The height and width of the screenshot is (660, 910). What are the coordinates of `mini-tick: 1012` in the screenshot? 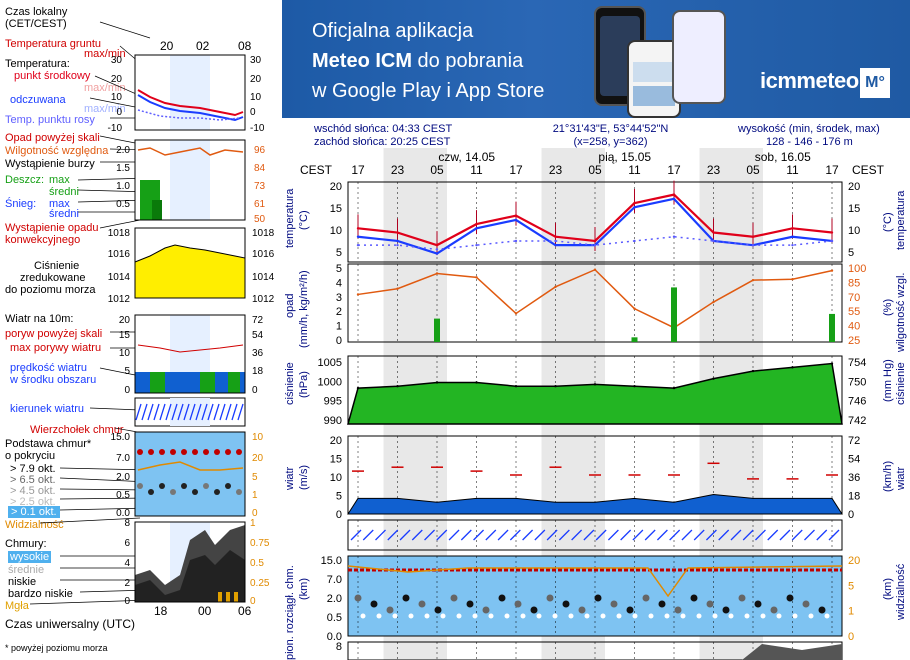 It's located at (119, 299).